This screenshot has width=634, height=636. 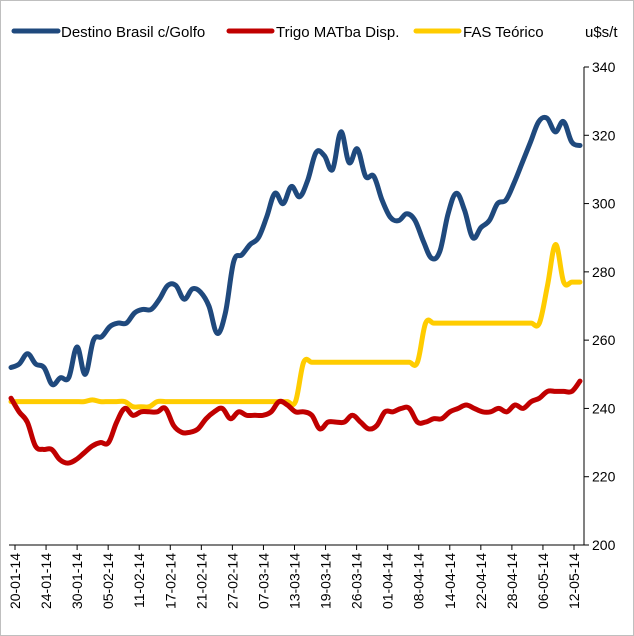 I want to click on y-axis-ticks: 200 220 240 260 280 300 320 340, so click(x=600, y=306).